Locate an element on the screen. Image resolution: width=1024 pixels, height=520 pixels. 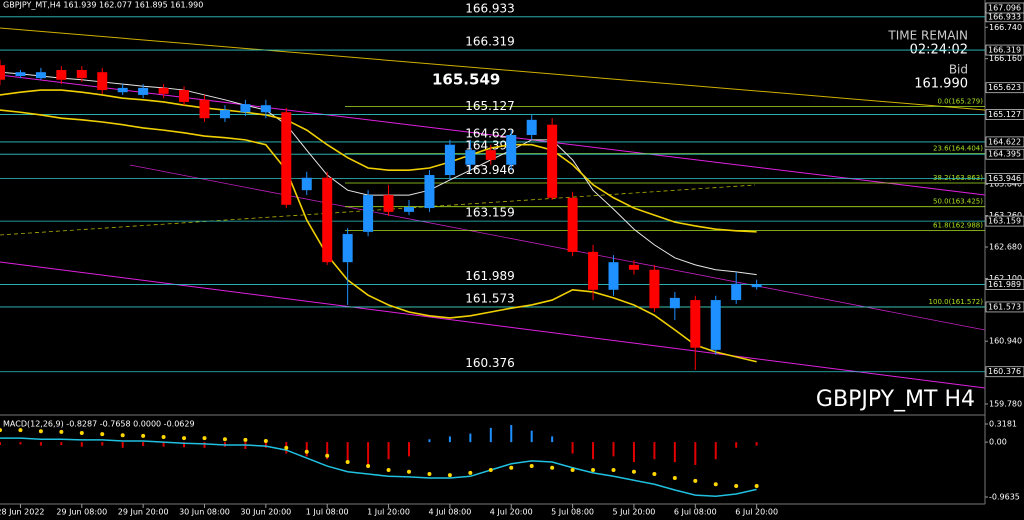
x-tick-label: 4 Jul 20:00 is located at coordinates (511, 512).